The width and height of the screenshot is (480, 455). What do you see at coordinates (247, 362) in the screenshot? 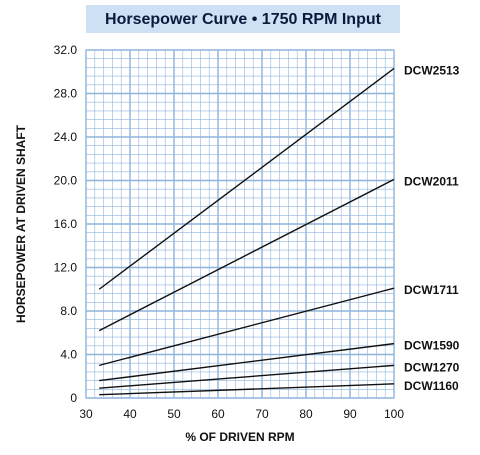
I see `series-line-dcw1590` at bounding box center [247, 362].